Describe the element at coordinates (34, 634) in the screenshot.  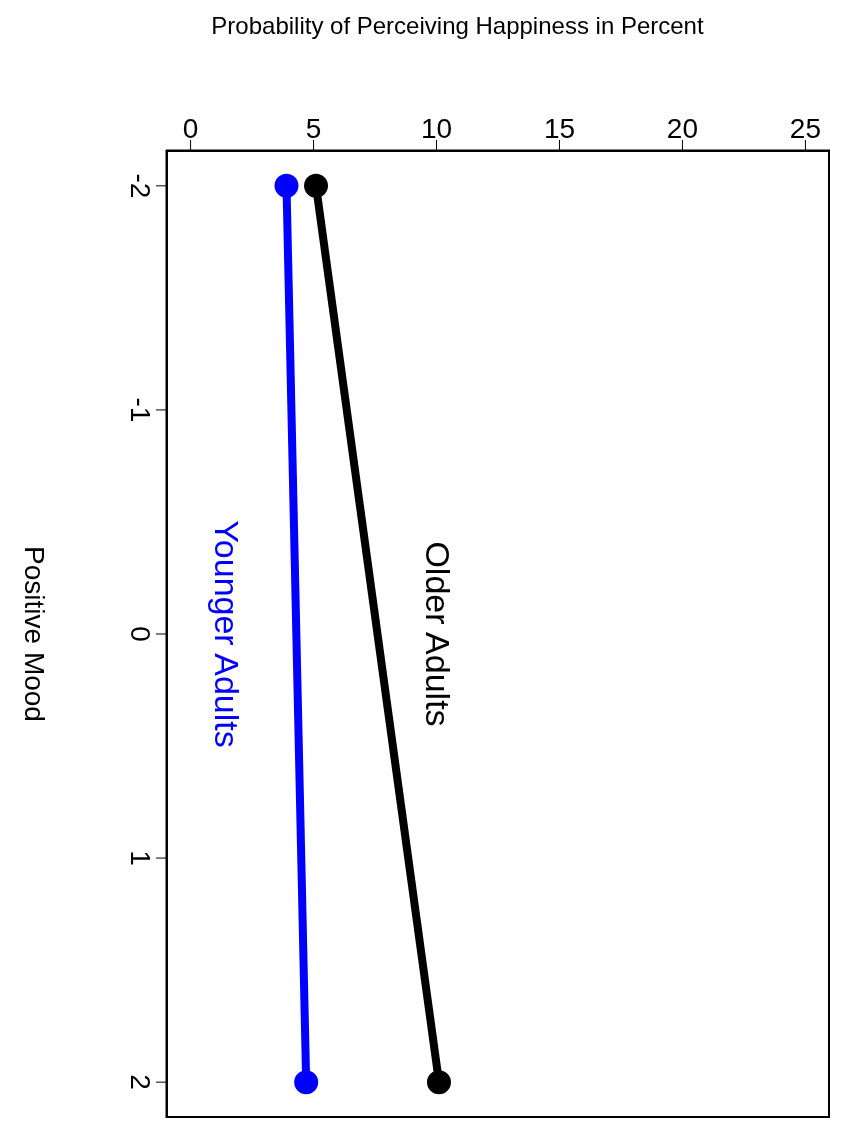
I see `y-axis-title: Positive Mood` at that location.